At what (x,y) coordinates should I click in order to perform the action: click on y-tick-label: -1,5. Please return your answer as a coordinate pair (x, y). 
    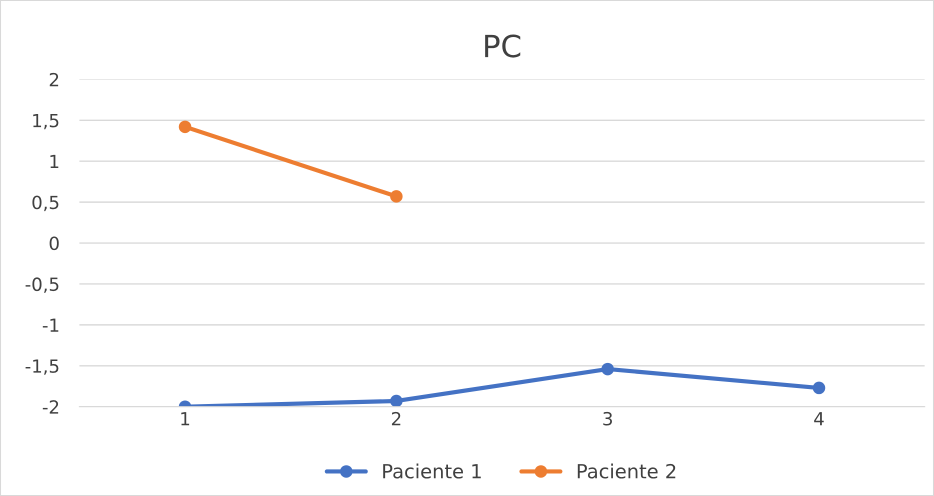
    Looking at the image, I should click on (42, 367).